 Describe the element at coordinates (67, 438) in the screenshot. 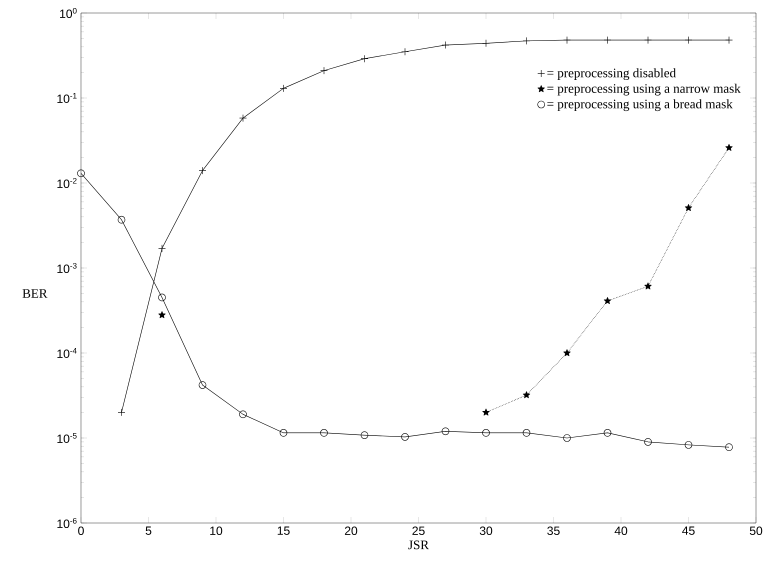

I see `y-tick-label: 10$^{-5}$` at that location.